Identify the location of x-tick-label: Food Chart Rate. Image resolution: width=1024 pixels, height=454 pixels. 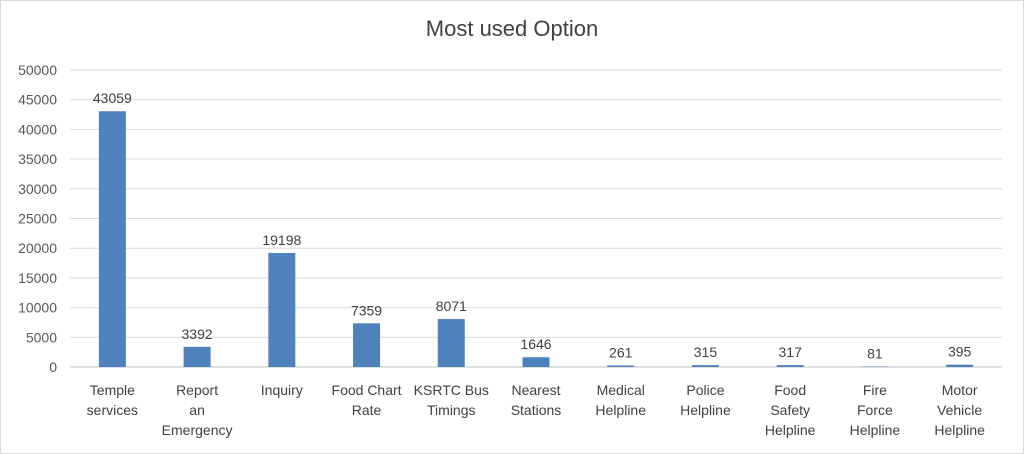
(367, 400).